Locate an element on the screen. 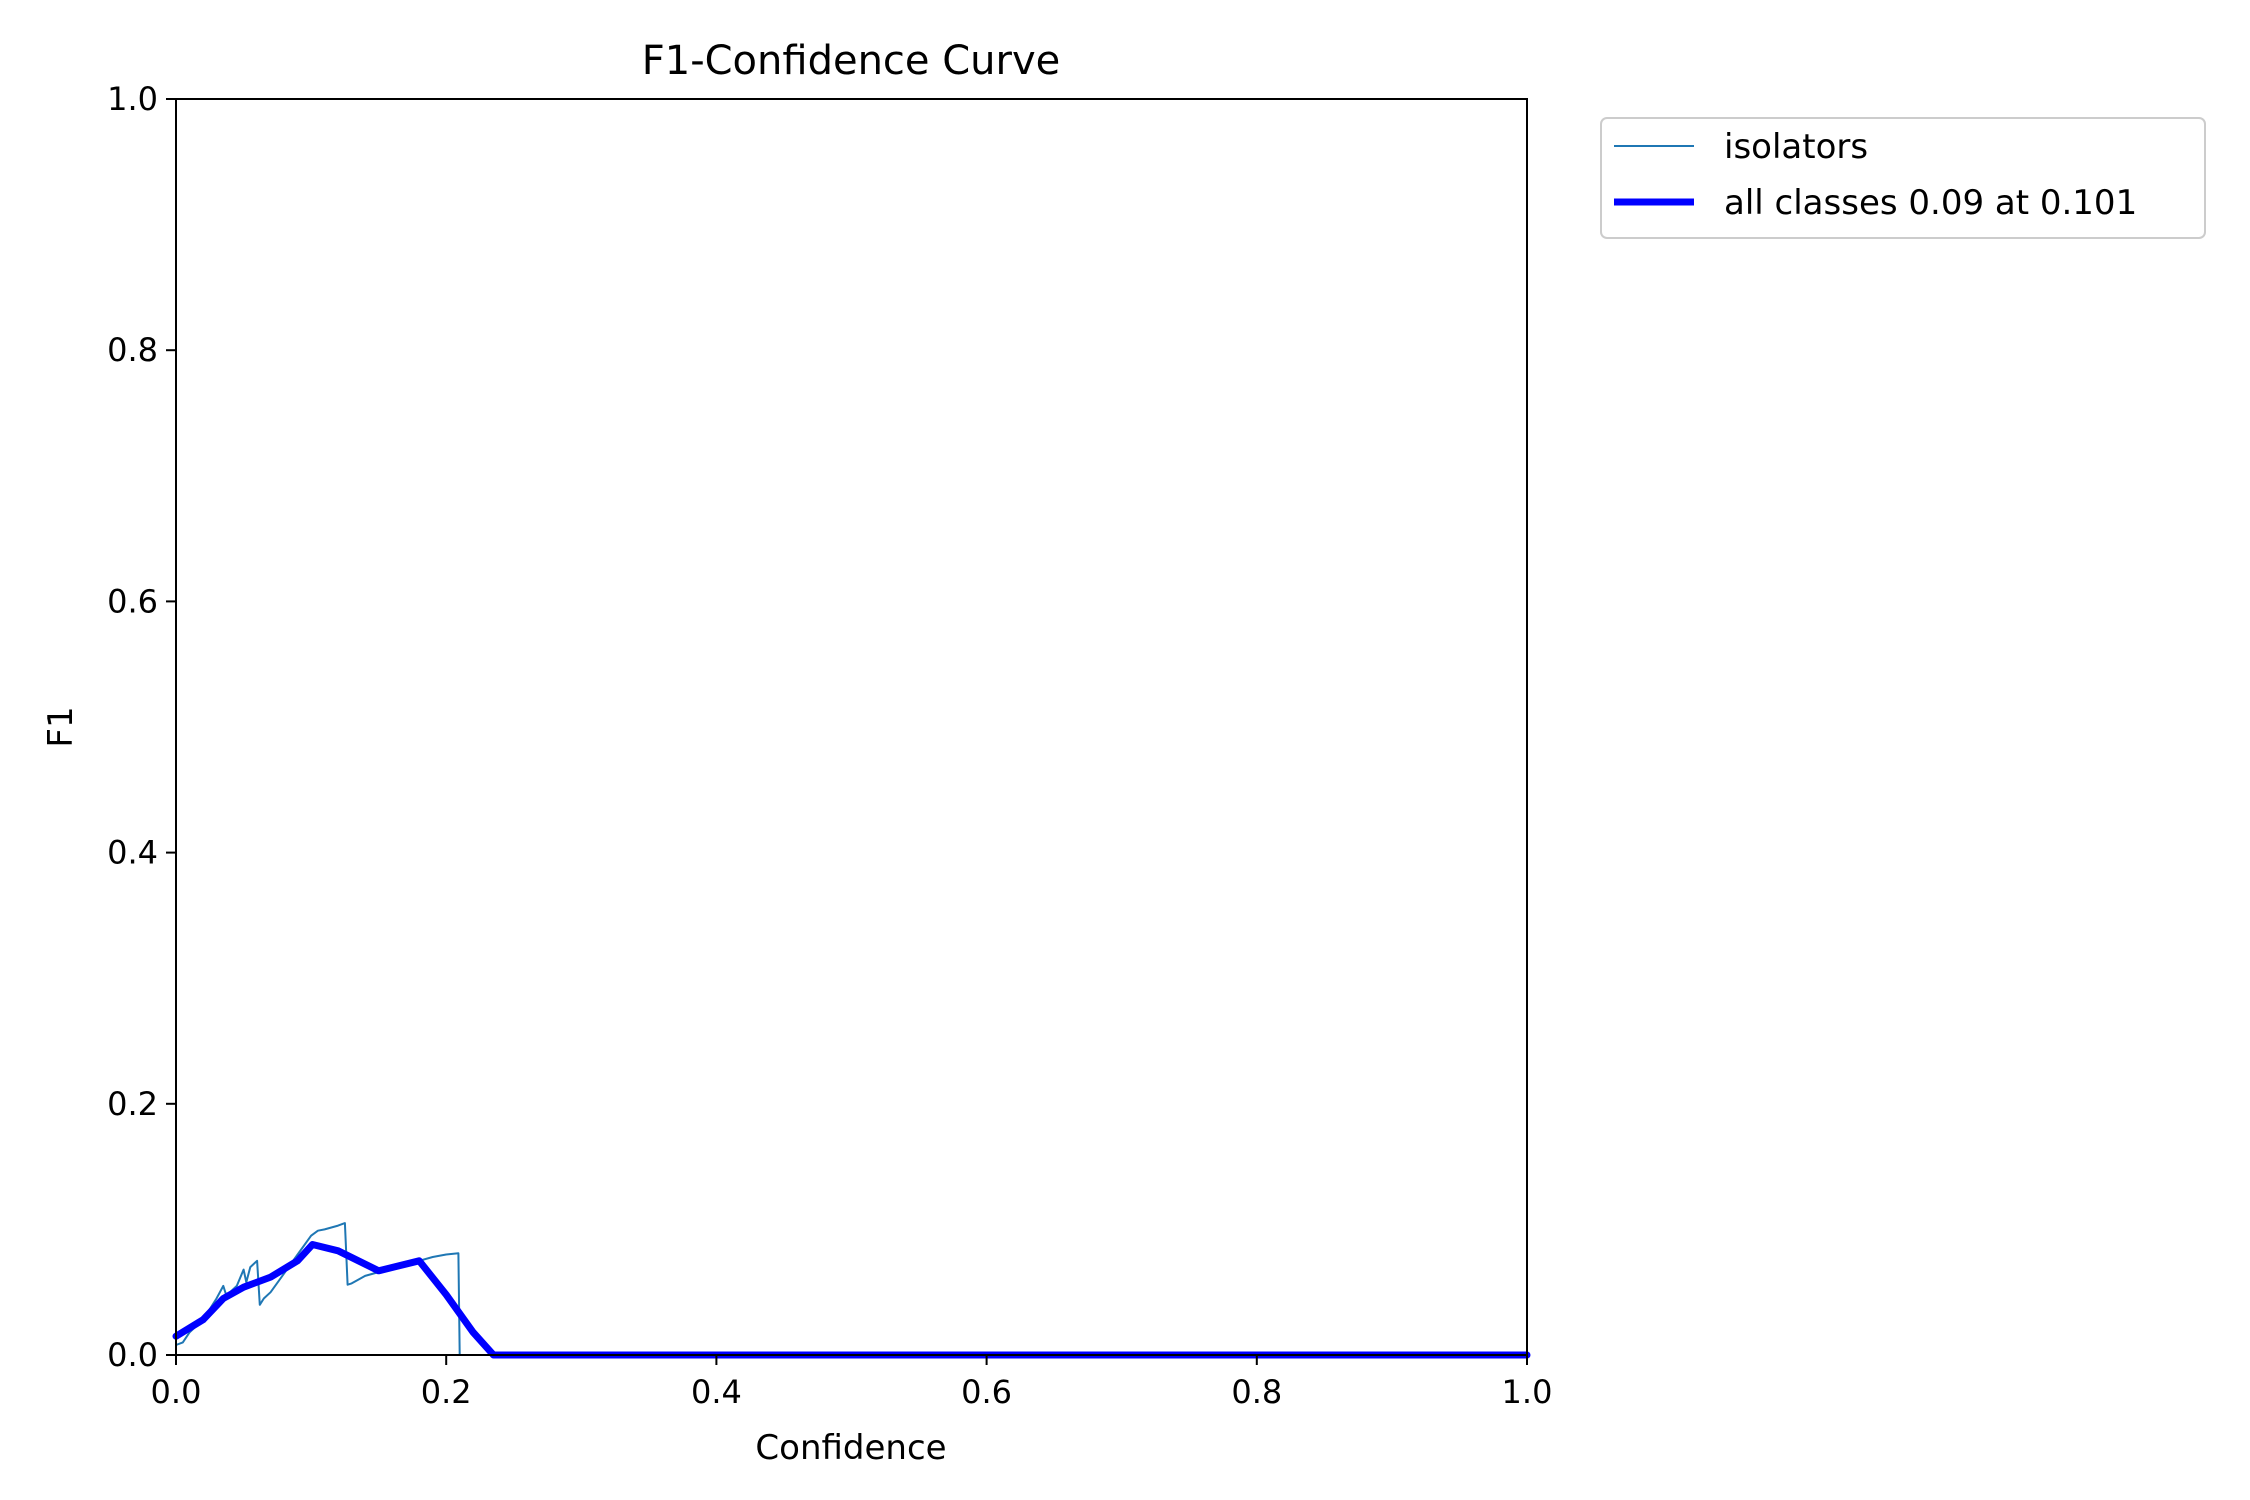  legend-label-isolators: isolators is located at coordinates (1796, 147).